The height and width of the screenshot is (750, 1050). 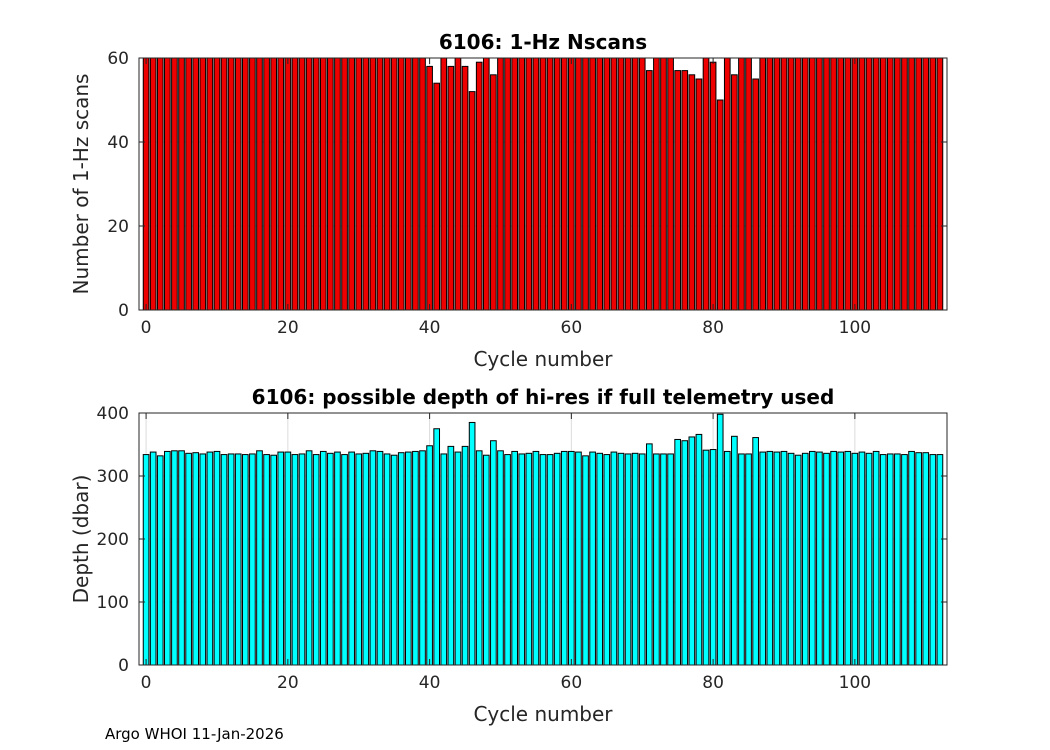 I want to click on top-x-tick-label: 80, so click(x=713, y=328).